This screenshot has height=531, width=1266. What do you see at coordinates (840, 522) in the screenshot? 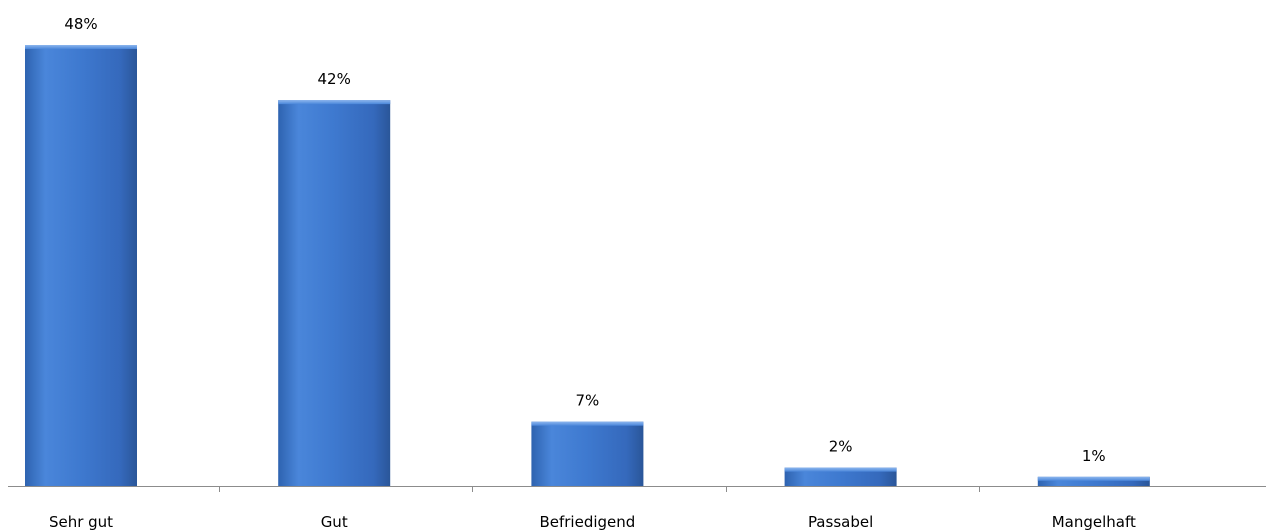
I see `x-tick-label: Passabel` at bounding box center [840, 522].